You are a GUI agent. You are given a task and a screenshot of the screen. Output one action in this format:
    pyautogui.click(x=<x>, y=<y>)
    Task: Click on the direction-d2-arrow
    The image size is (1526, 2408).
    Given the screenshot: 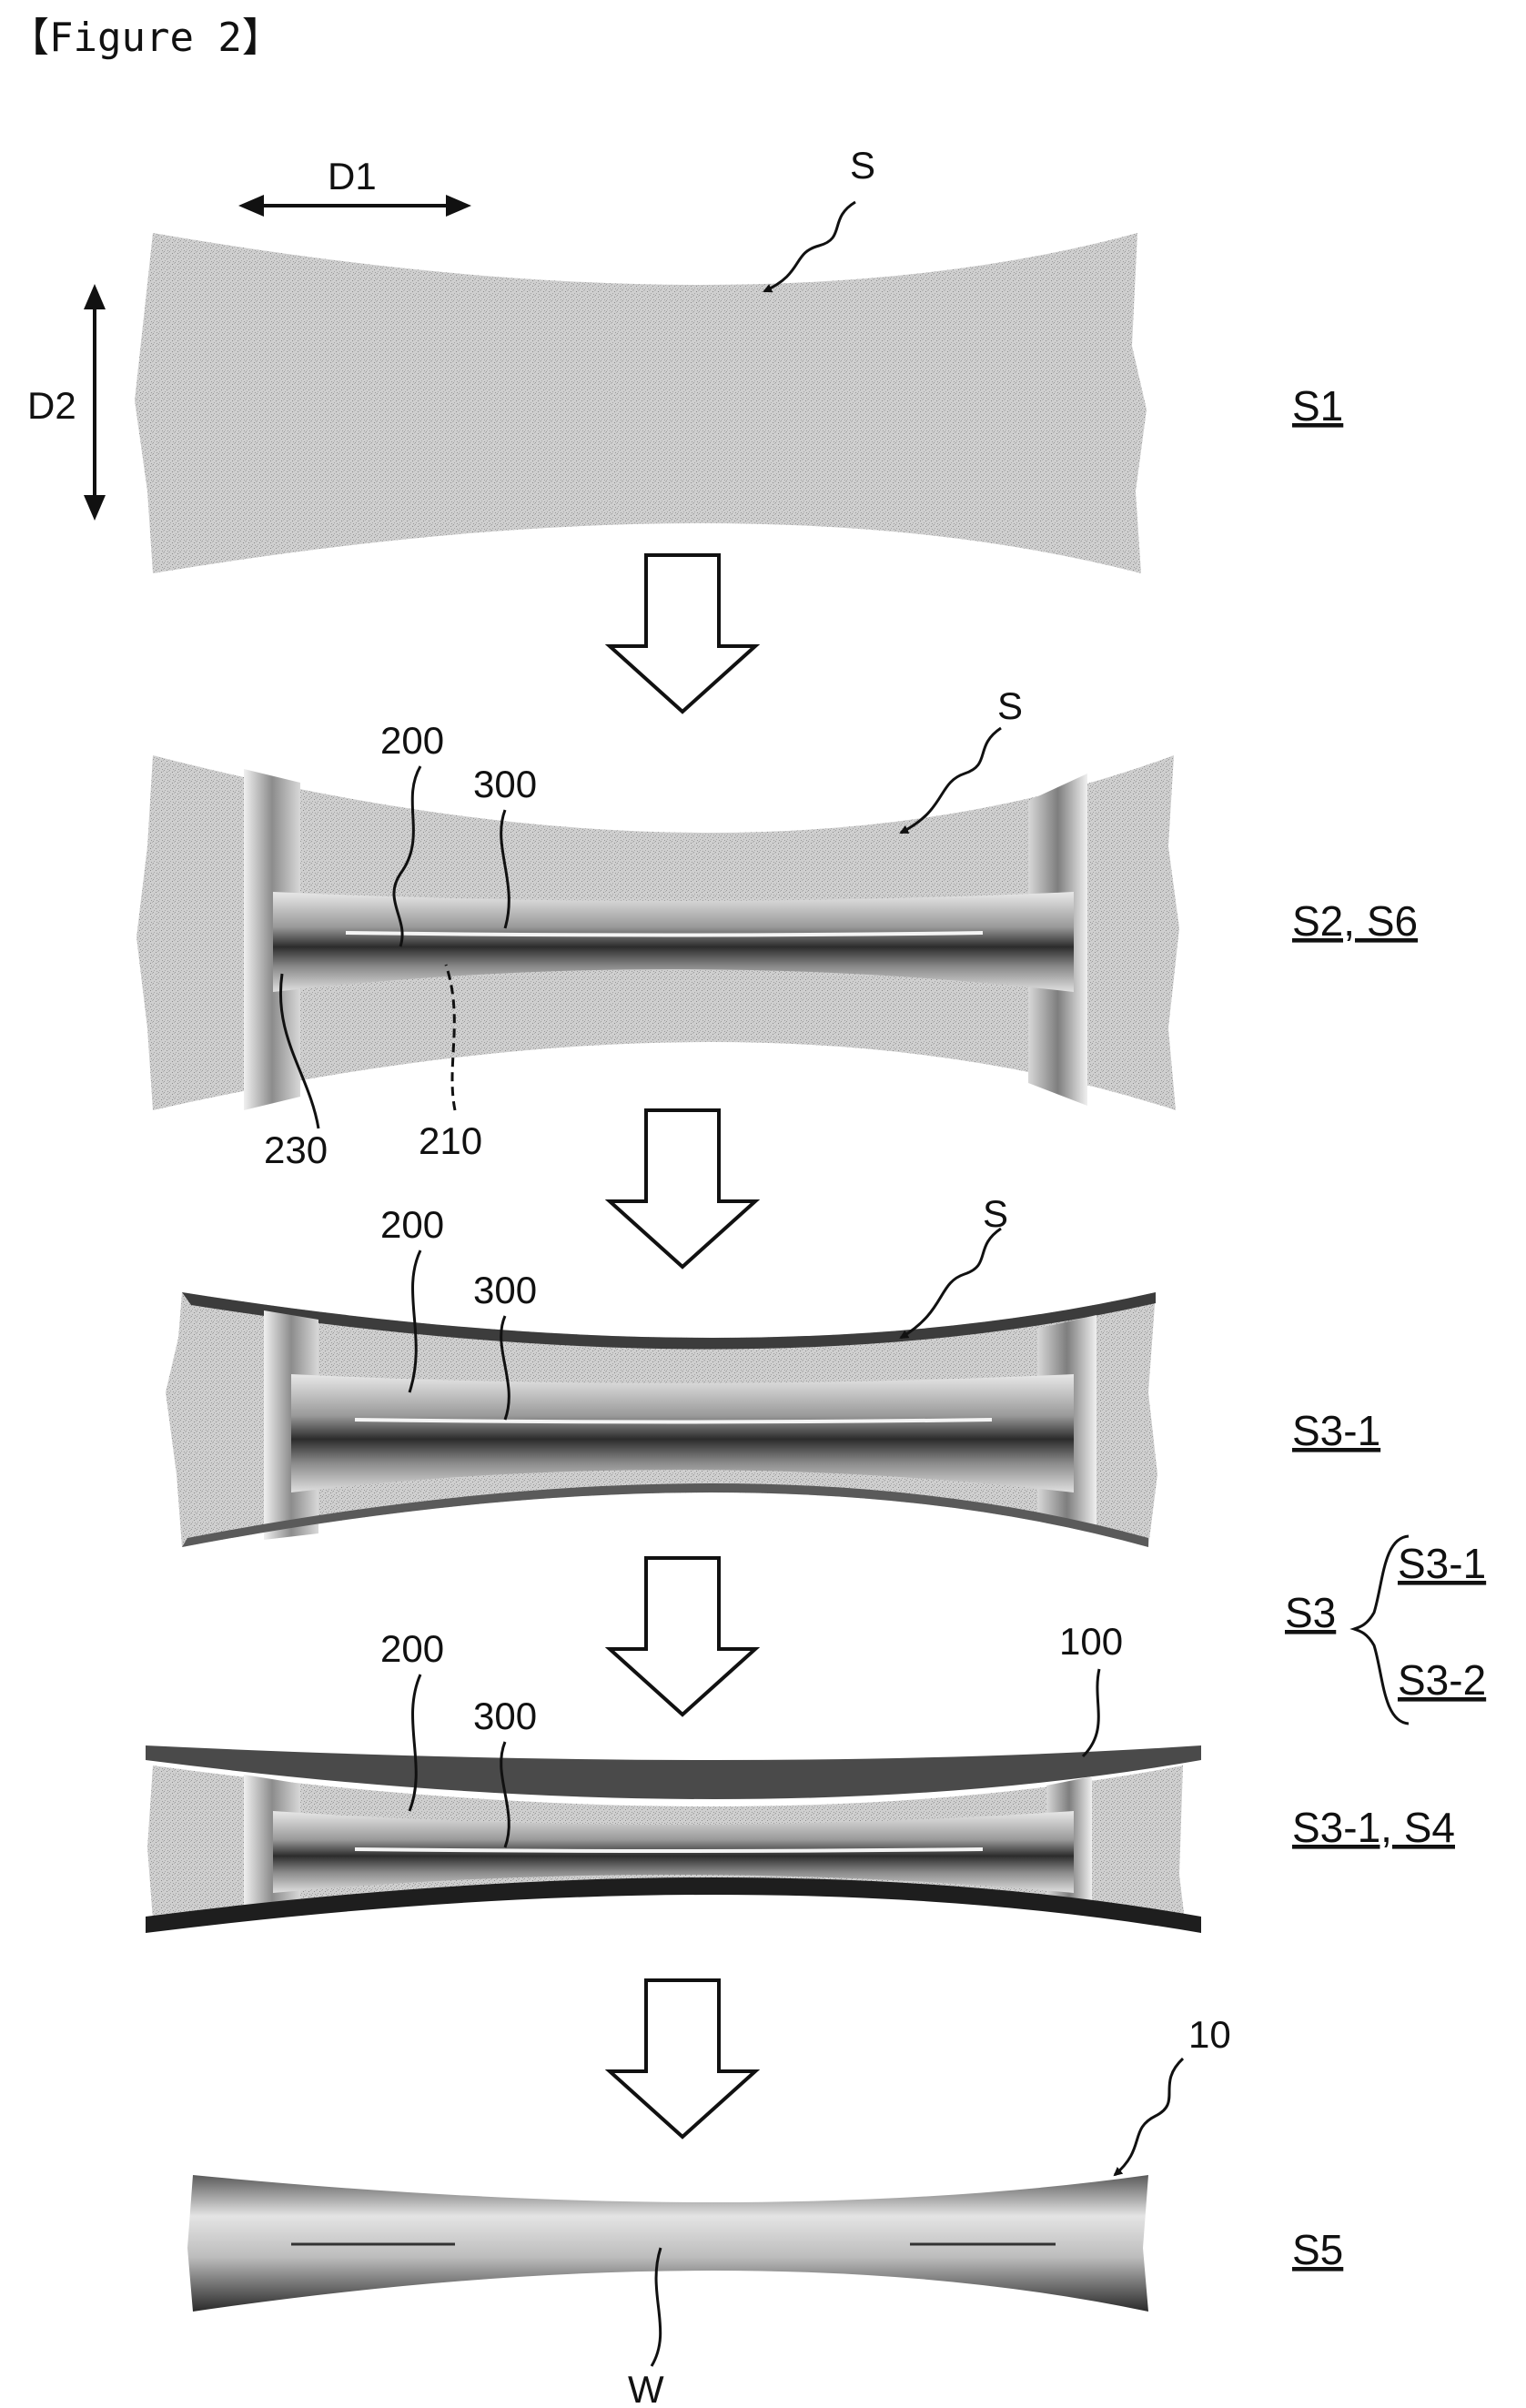 What is the action you would take?
    pyautogui.click(x=95, y=402)
    